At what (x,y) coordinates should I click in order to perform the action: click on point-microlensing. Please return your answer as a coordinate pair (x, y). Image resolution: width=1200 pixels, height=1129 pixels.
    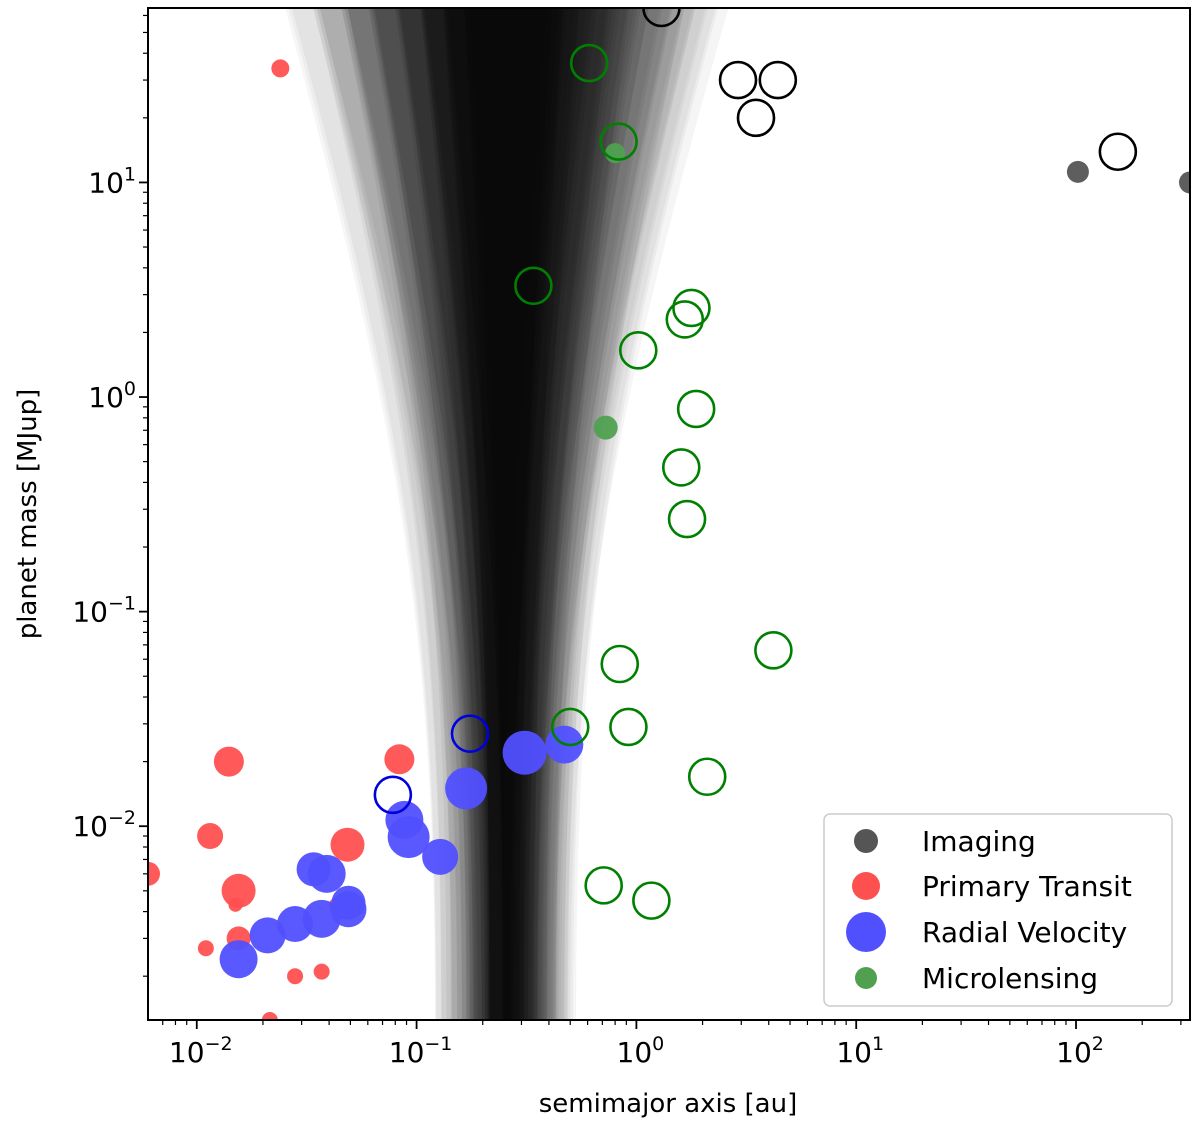
    Looking at the image, I should click on (605, 427).